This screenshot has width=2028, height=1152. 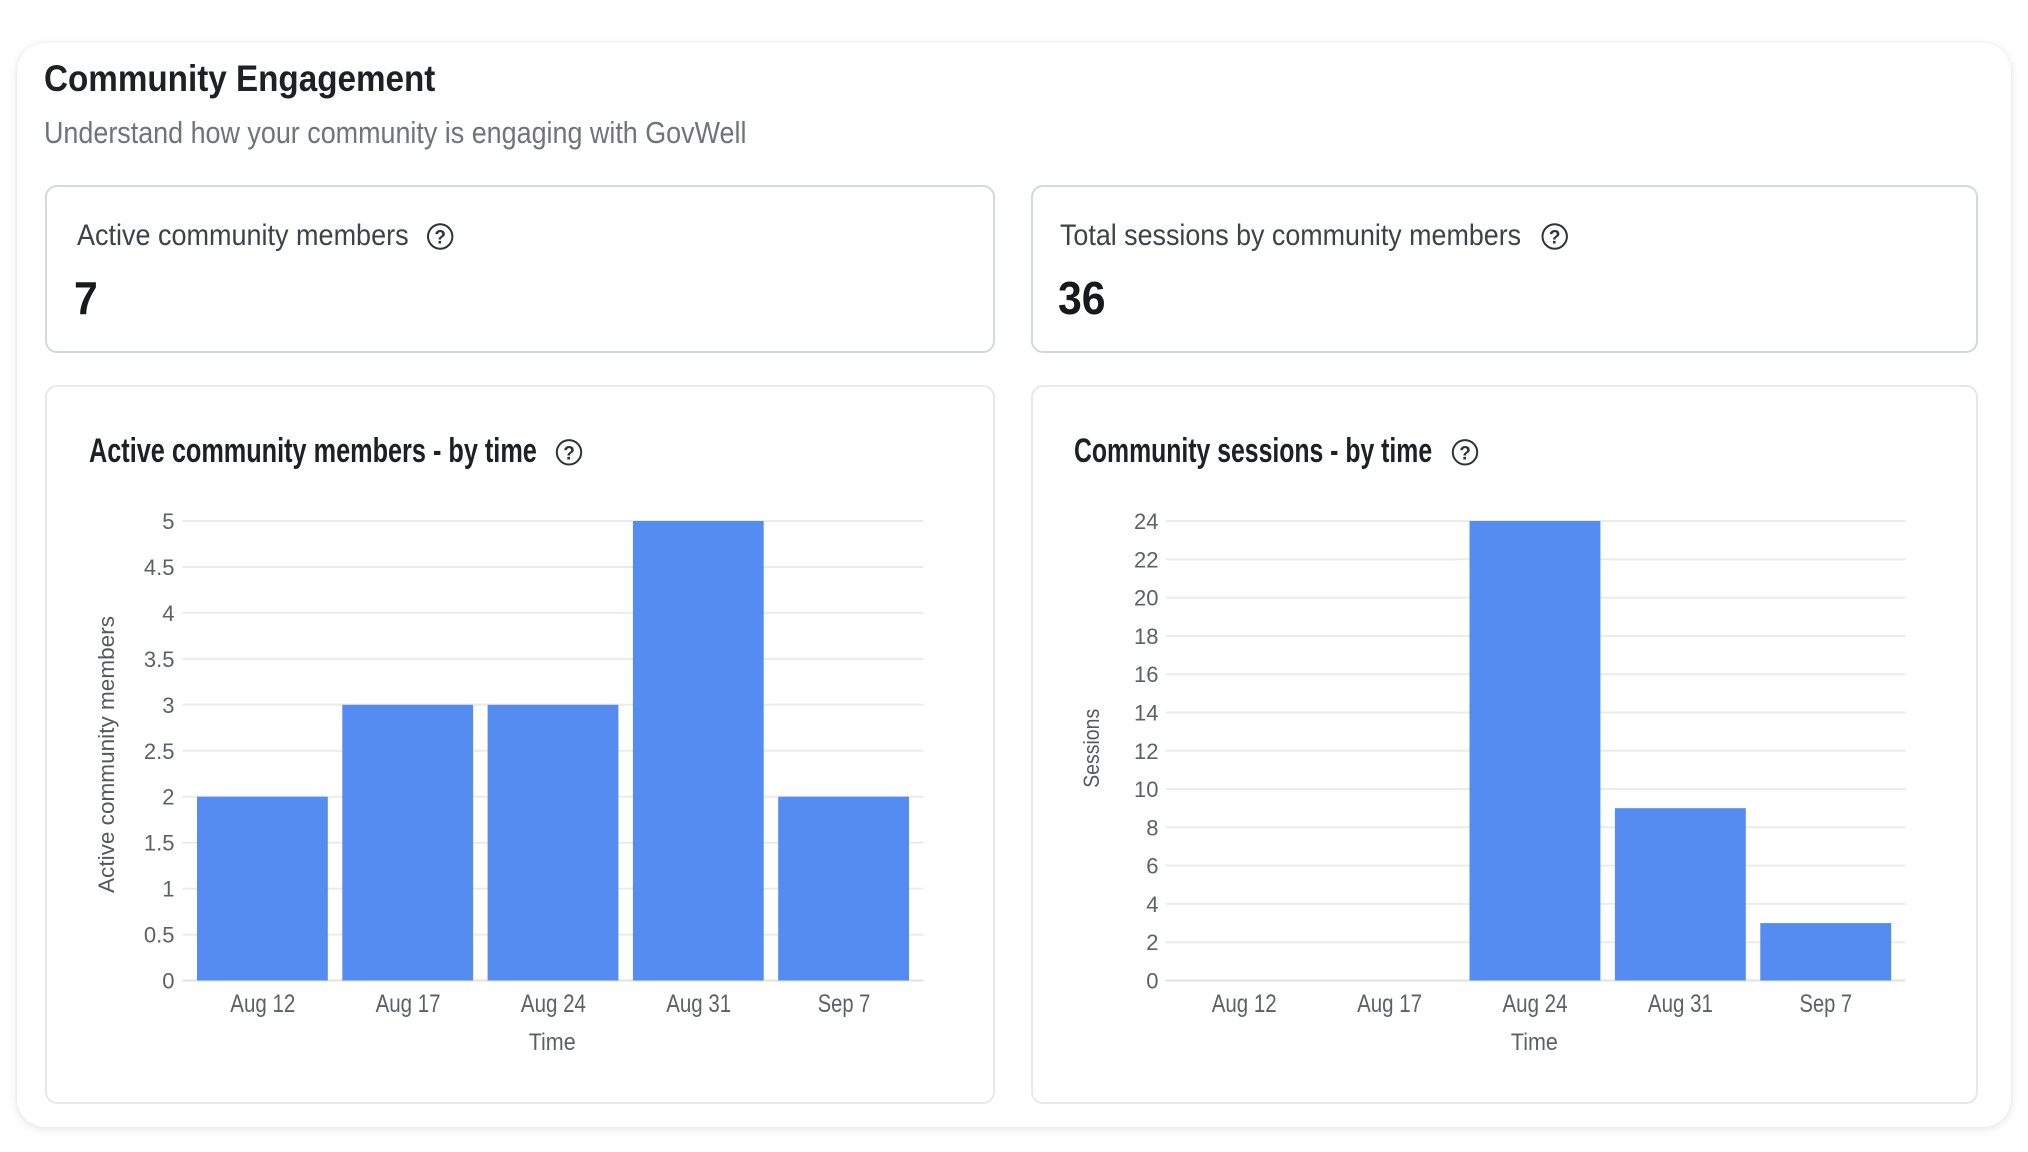 I want to click on svg-text: 4.5, so click(x=159, y=567).